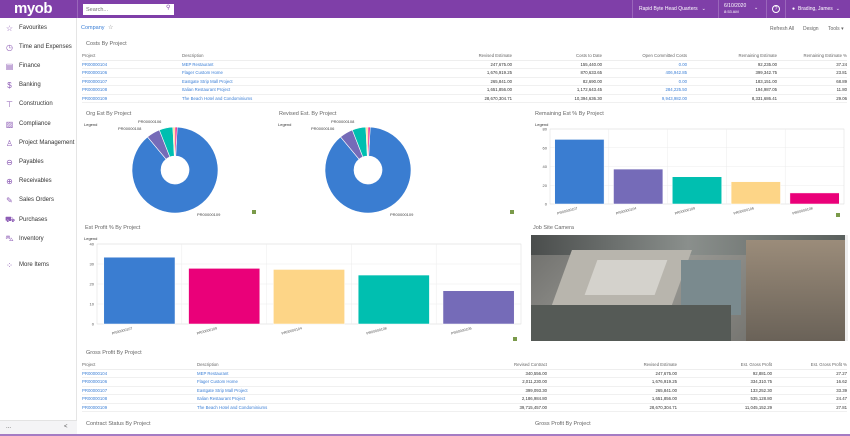  I want to click on sidebar-item-favourites: ☆ Favourites, so click(26, 28).